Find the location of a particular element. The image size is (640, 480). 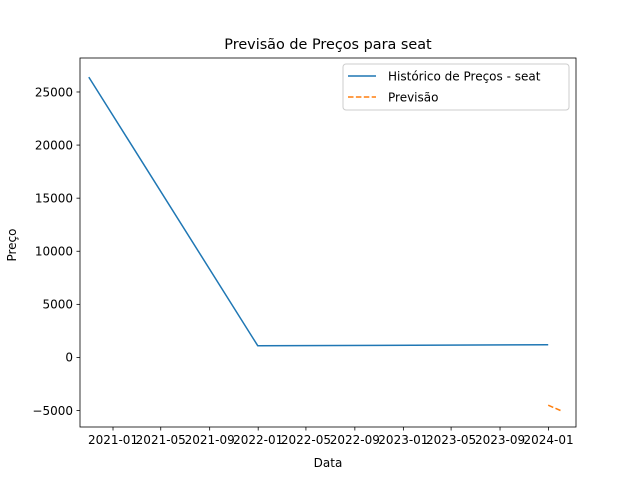

x-tick-label: 2021-05 is located at coordinates (161, 440).